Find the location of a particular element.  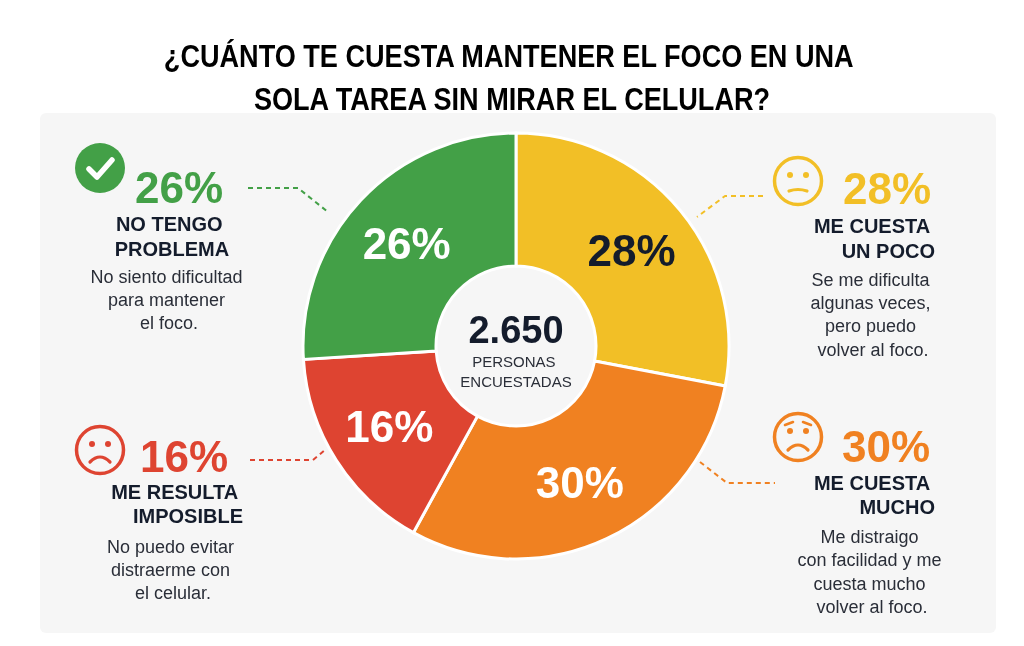

data-label: 16% is located at coordinates (389, 427).